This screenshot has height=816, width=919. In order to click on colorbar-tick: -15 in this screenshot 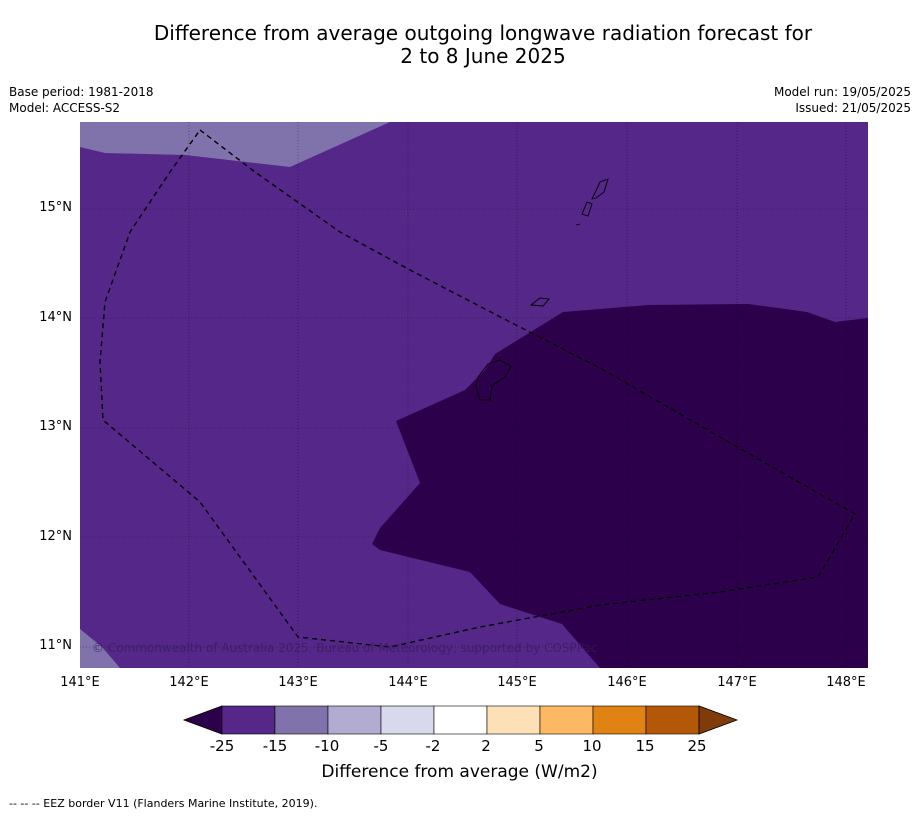, I will do `click(275, 746)`.